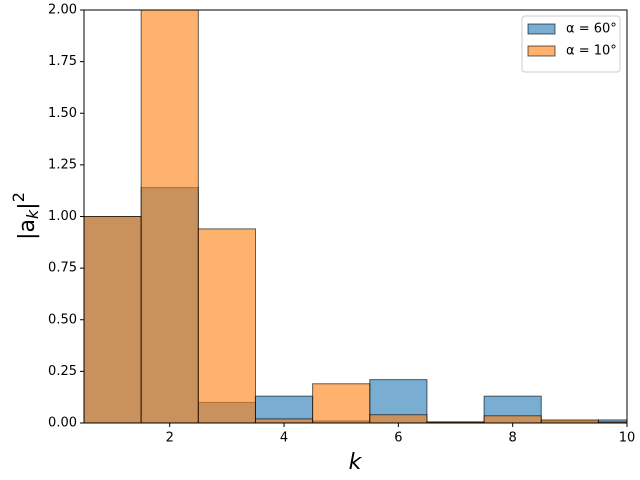 Image resolution: width=640 pixels, height=480 pixels. Describe the element at coordinates (591, 29) in the screenshot. I see `legend-label: α = 60°` at that location.